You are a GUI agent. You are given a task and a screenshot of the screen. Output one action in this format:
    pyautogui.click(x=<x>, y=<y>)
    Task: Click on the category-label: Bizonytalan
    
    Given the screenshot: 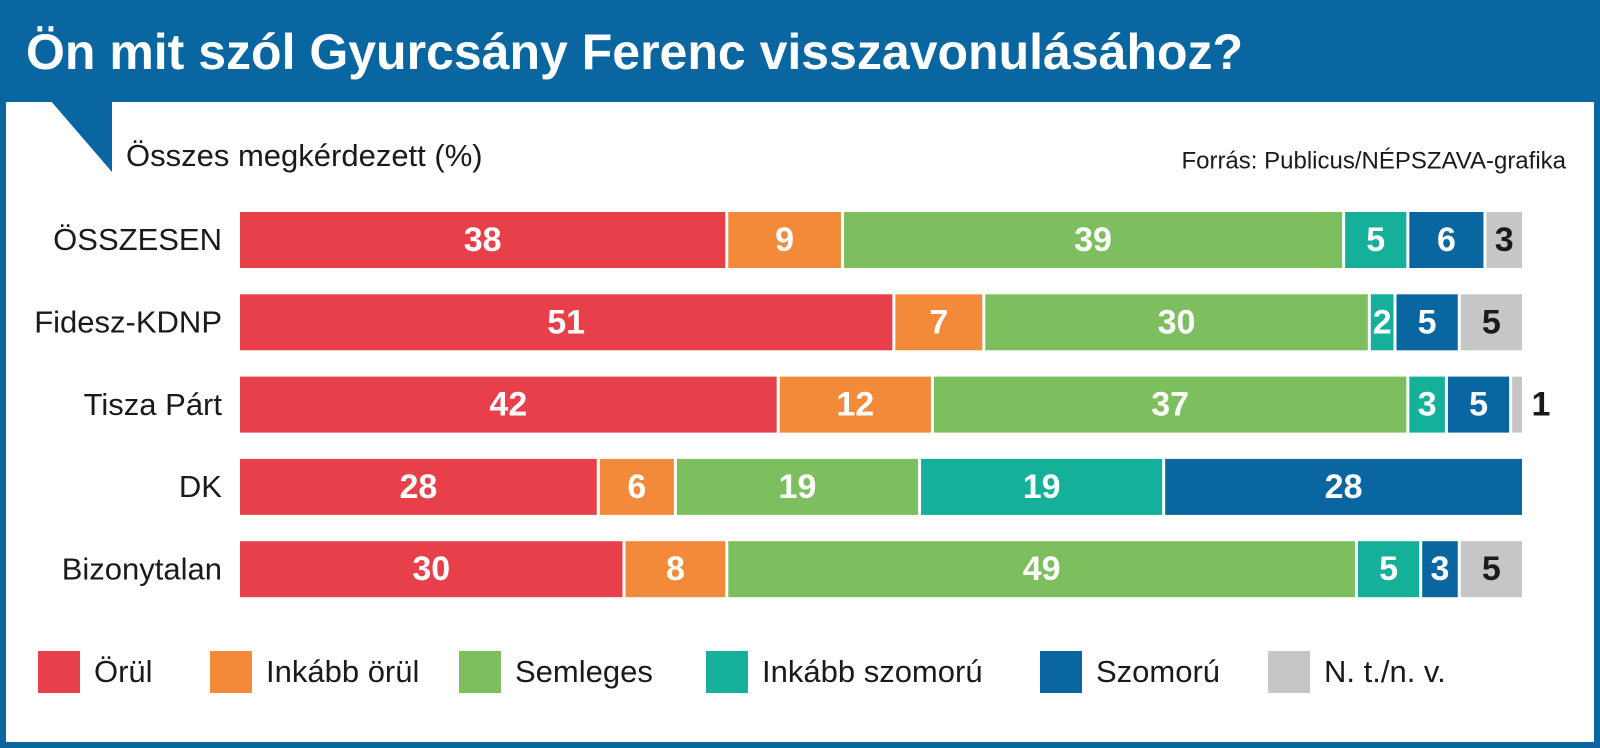 What is the action you would take?
    pyautogui.click(x=142, y=568)
    